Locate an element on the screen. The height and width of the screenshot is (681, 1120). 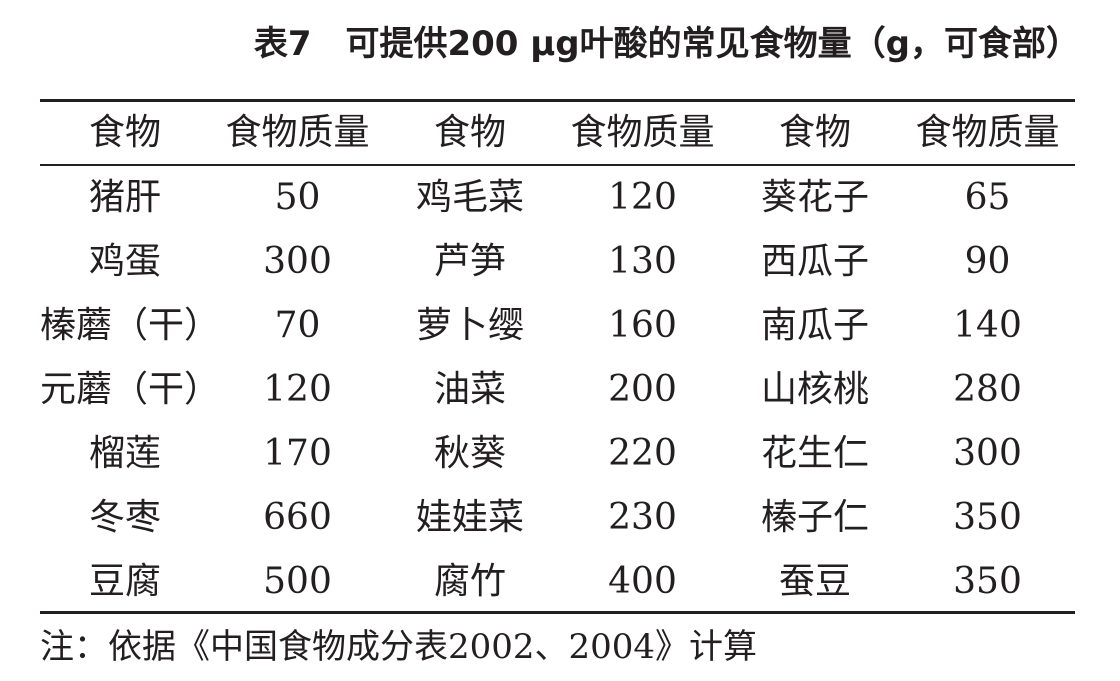
food-cell: 蚕豆 is located at coordinates (814, 581).